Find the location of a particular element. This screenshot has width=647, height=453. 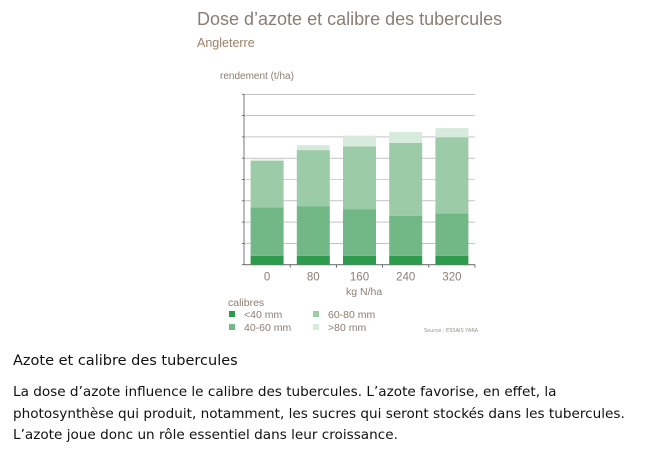

legend-item-gt80: >80 mm is located at coordinates (339, 328).